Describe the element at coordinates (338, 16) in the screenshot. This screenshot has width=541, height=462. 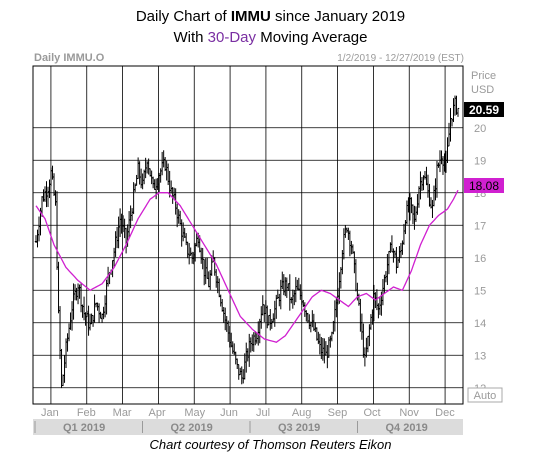
I see `title-suffix: since January 2019` at that location.